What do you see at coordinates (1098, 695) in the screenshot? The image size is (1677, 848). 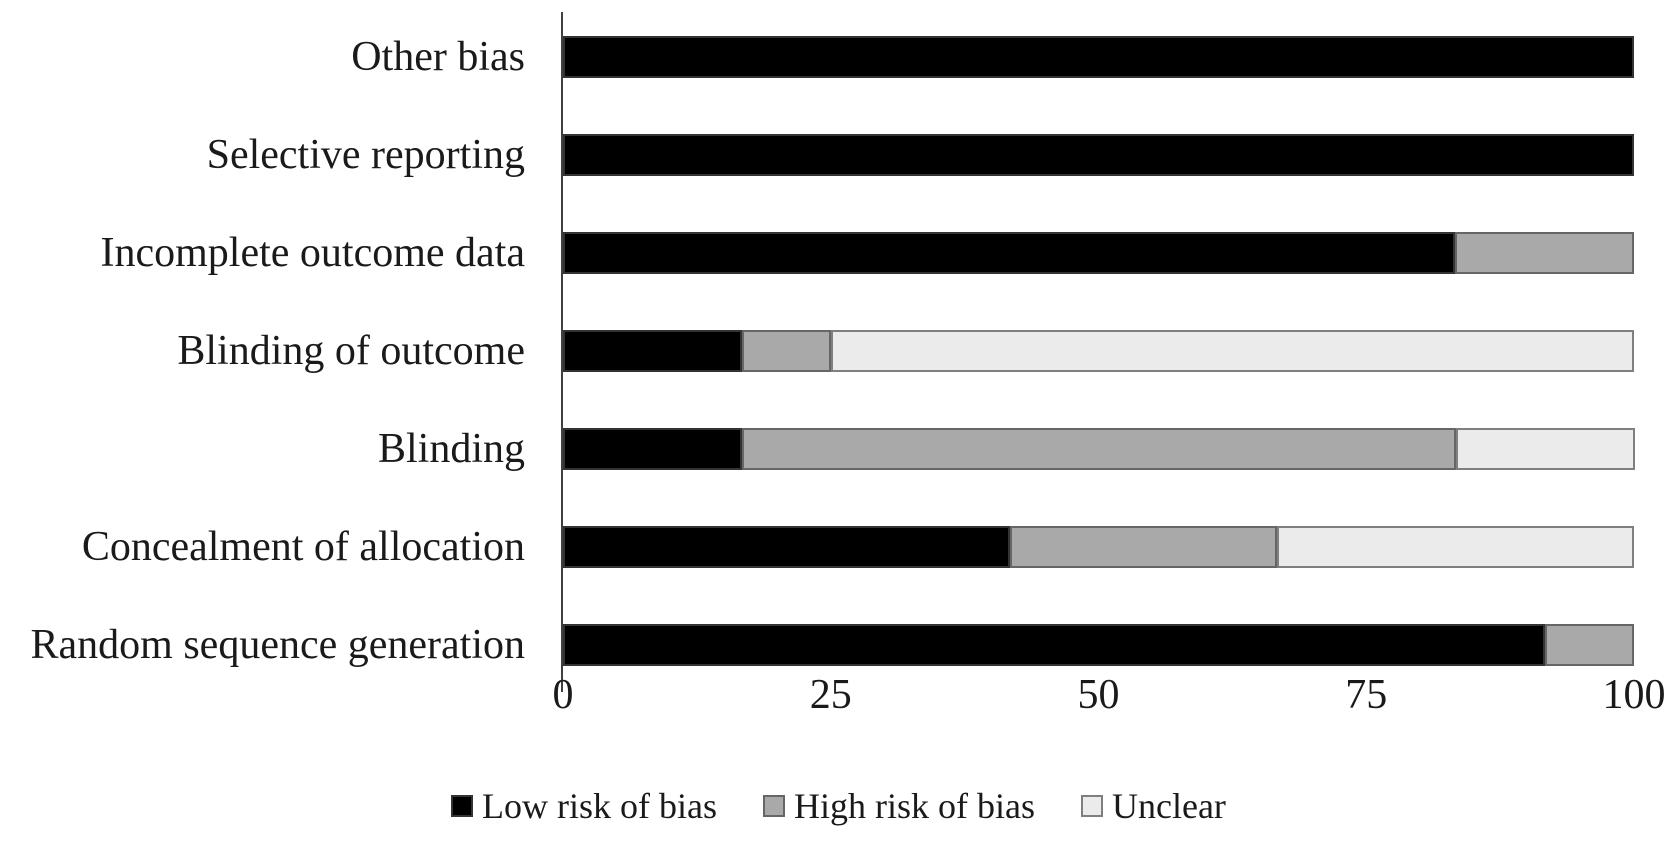 I see `x-axis-tick-label: 50` at bounding box center [1098, 695].